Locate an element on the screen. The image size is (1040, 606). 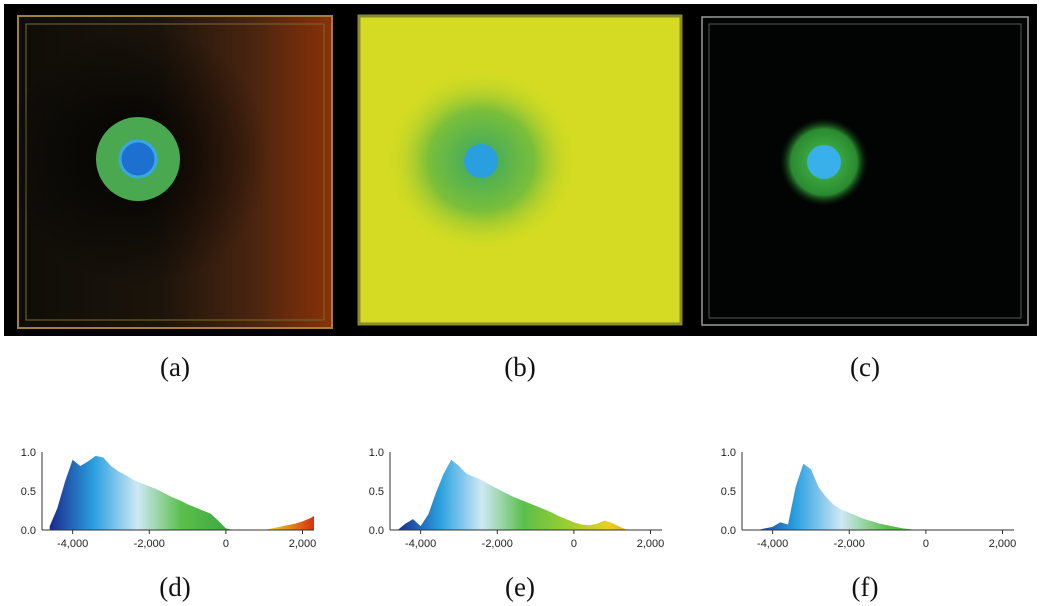
caption-c: (c) is located at coordinates (865, 367).